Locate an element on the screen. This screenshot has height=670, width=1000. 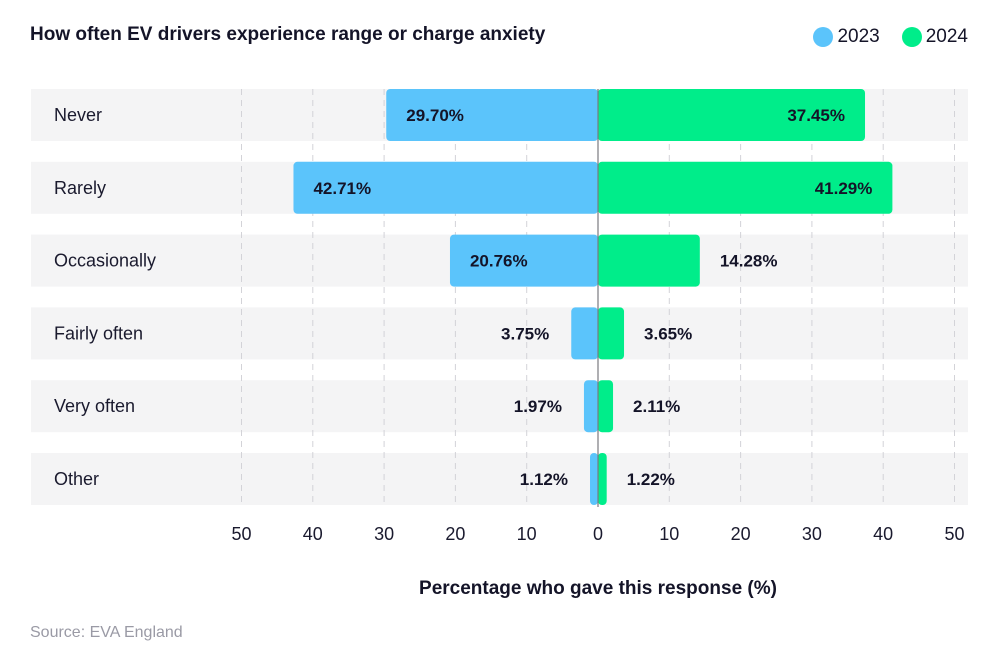
x-tick-label-8: 30 is located at coordinates (812, 534).